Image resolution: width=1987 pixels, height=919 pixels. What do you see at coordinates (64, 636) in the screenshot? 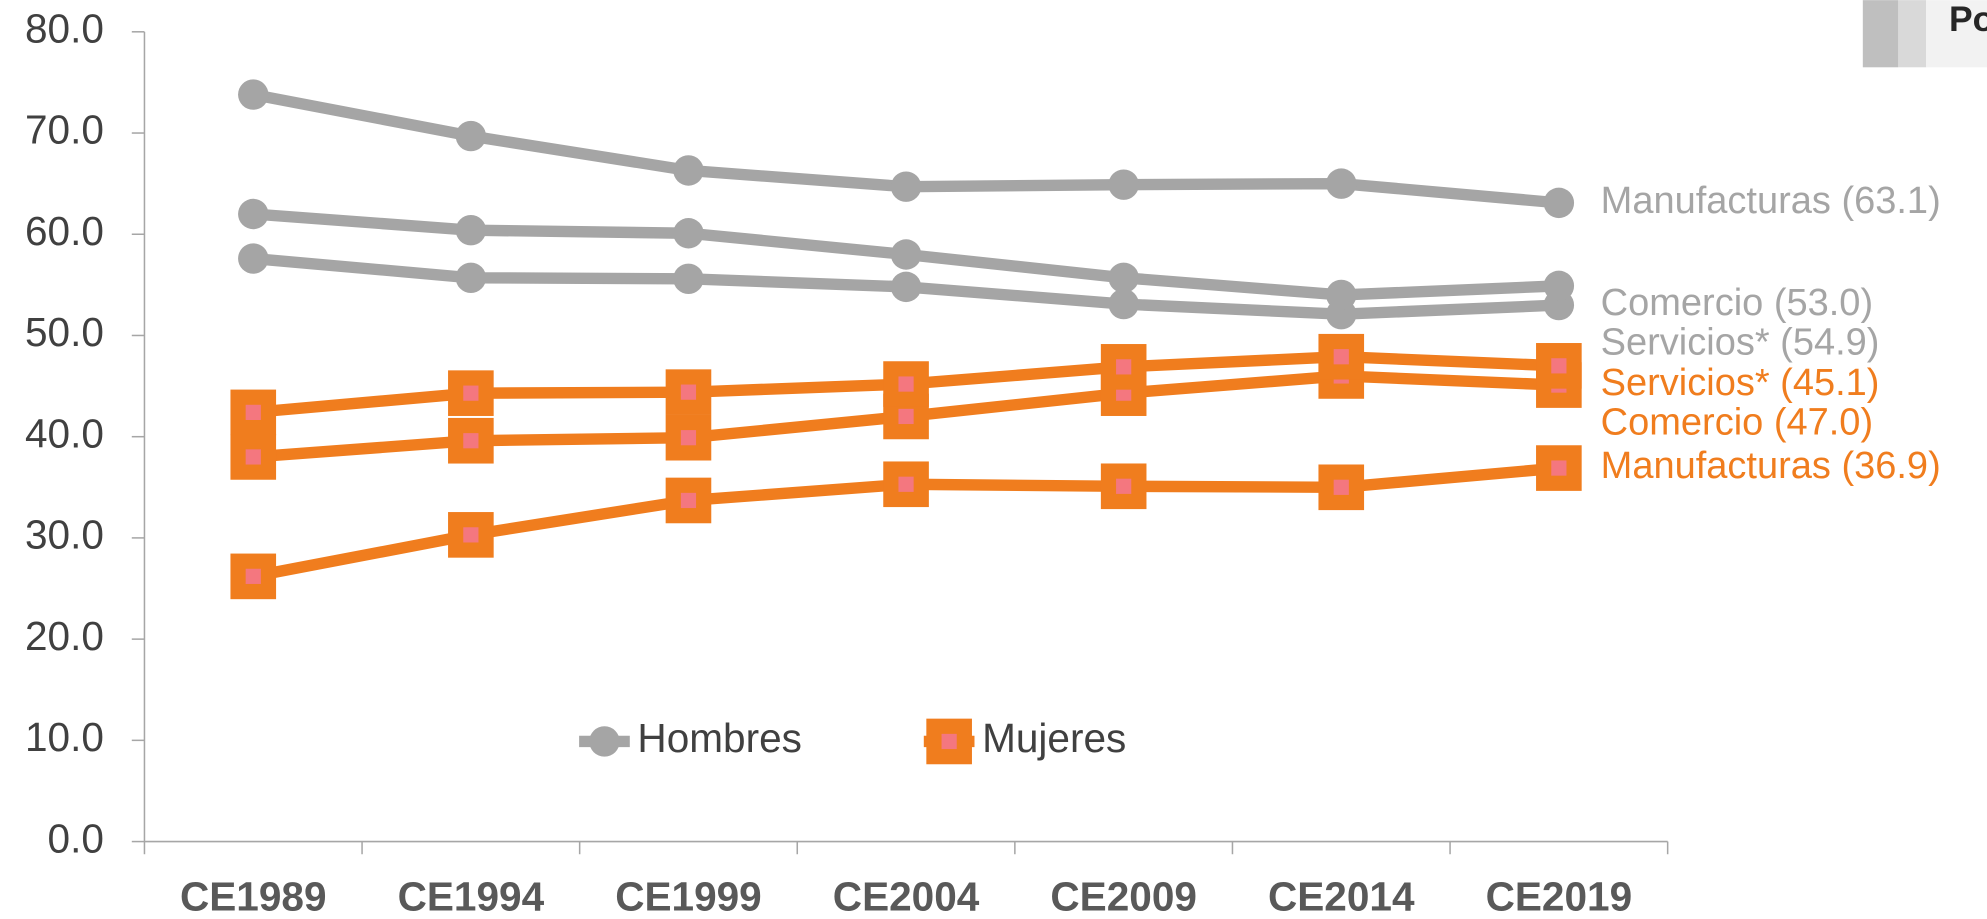
I see `y-tick-label: 20.0` at bounding box center [64, 636].